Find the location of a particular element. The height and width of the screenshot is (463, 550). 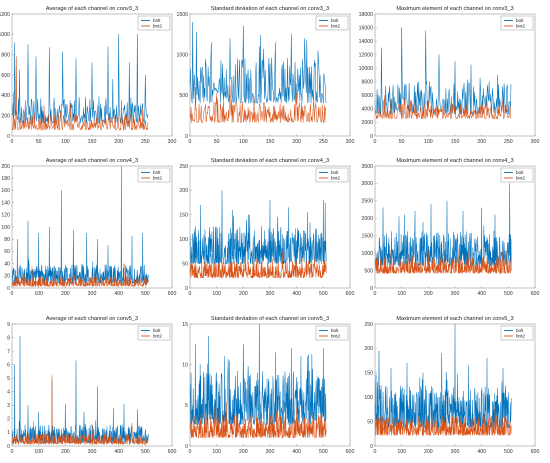

chart-7-title: Average of each channel on conv5_3 is located at coordinates (92, 319).